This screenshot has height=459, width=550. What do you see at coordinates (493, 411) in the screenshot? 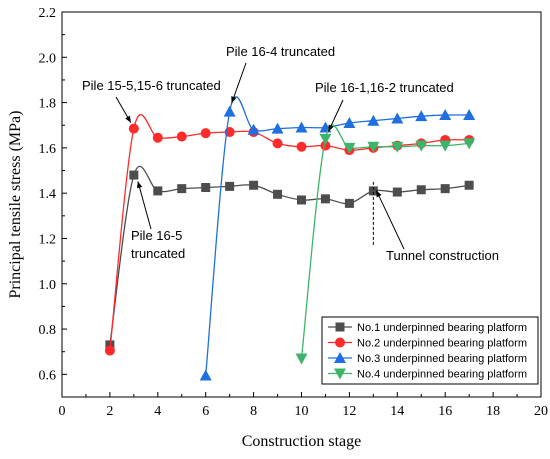
I see `x-tick-label: 18` at bounding box center [493, 411].